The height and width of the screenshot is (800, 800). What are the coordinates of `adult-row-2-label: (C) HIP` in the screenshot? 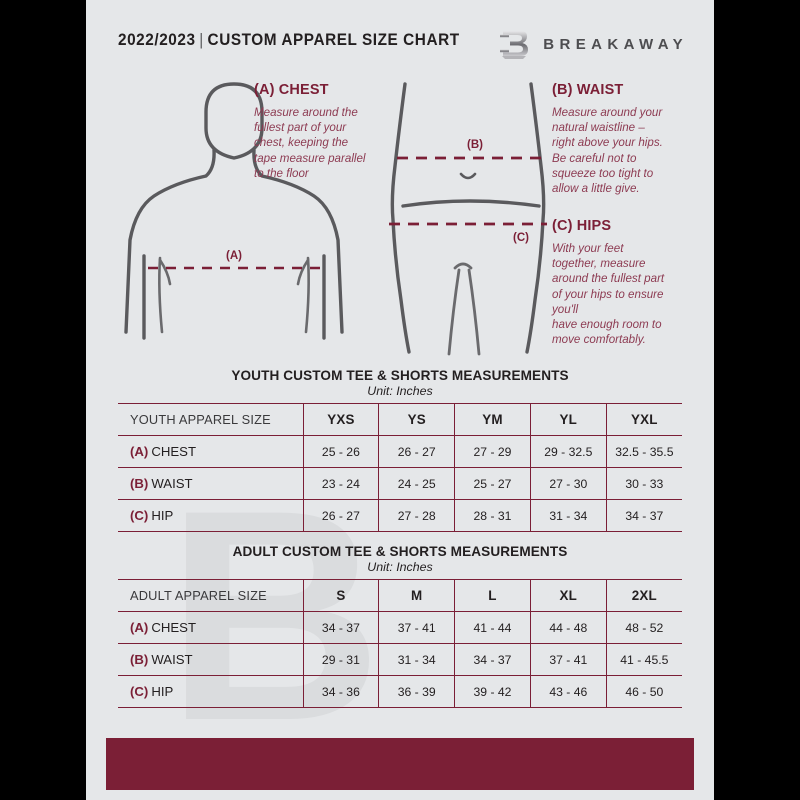 It's located at (210, 691).